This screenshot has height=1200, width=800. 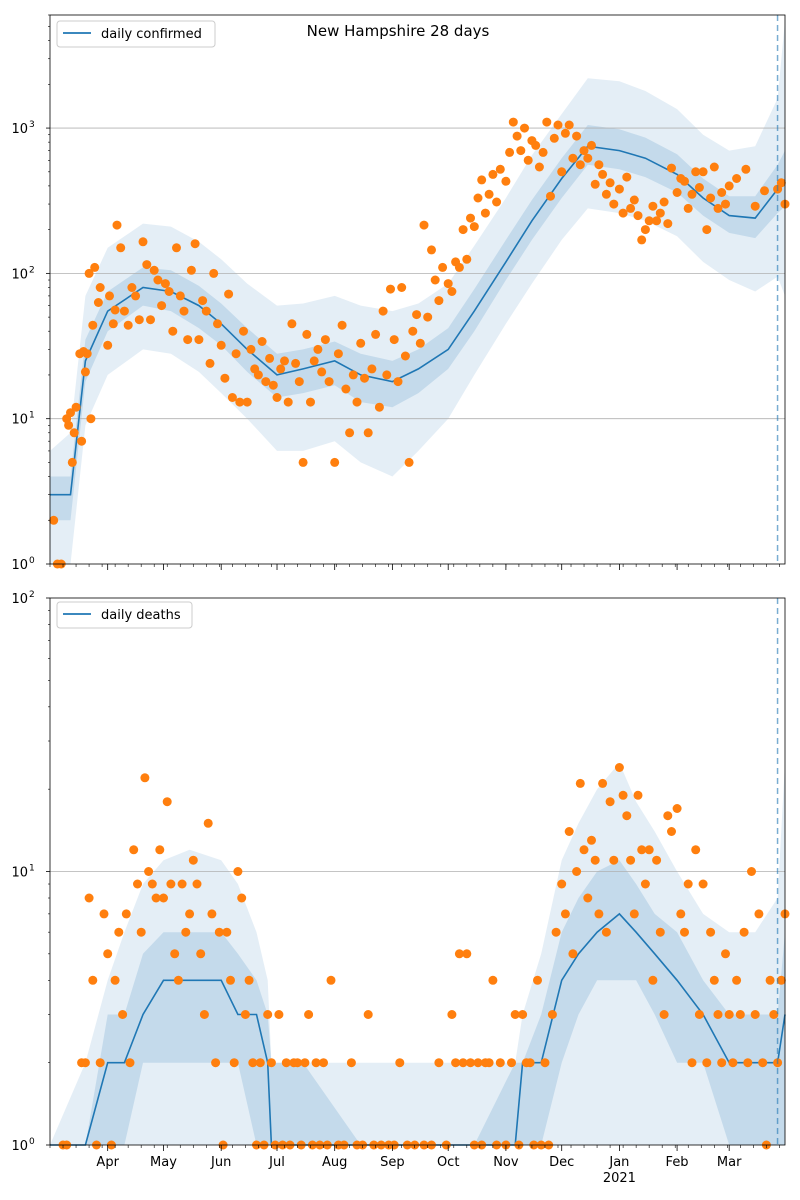 What do you see at coordinates (334, 1162) in the screenshot?
I see `x-axis-month-label: Aug` at bounding box center [334, 1162].